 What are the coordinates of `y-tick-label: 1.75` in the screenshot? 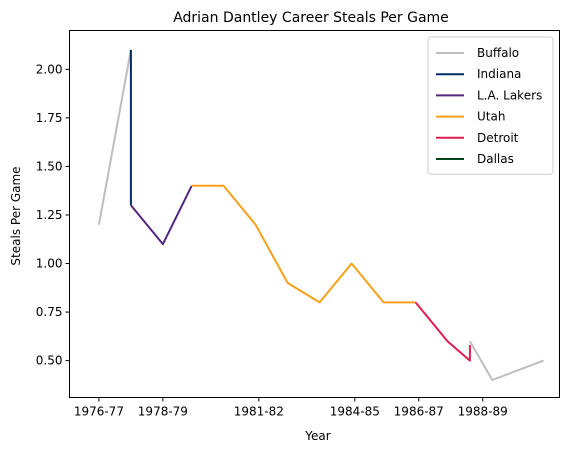 It's located at (49, 118).